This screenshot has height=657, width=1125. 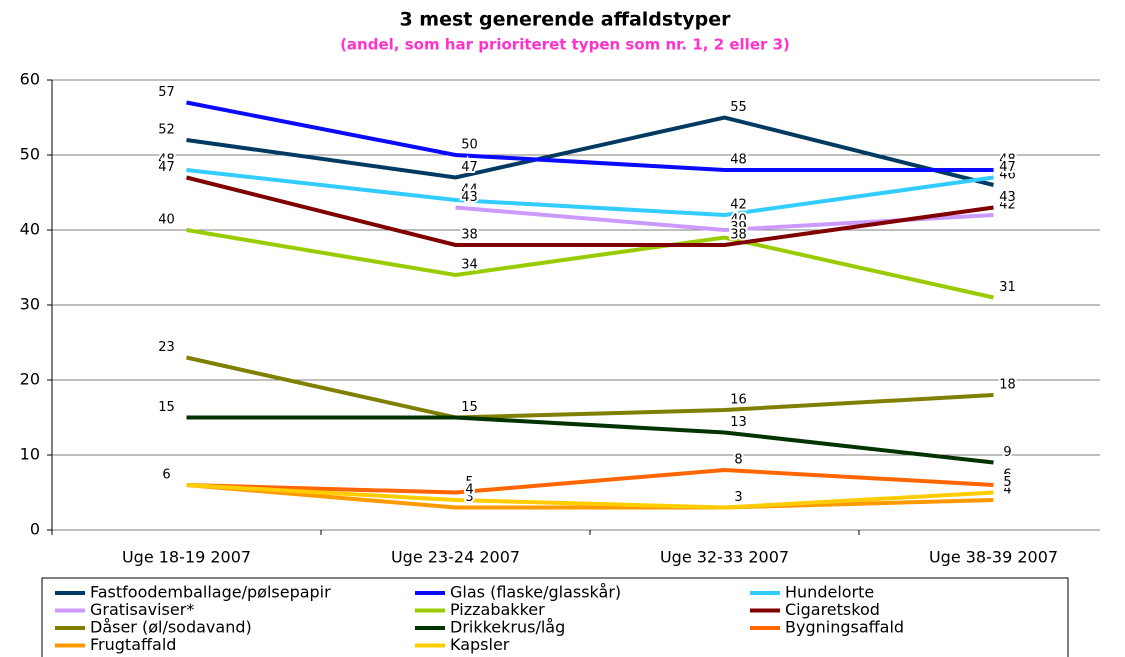 What do you see at coordinates (30, 154) in the screenshot?
I see `y-tick-label: 50` at bounding box center [30, 154].